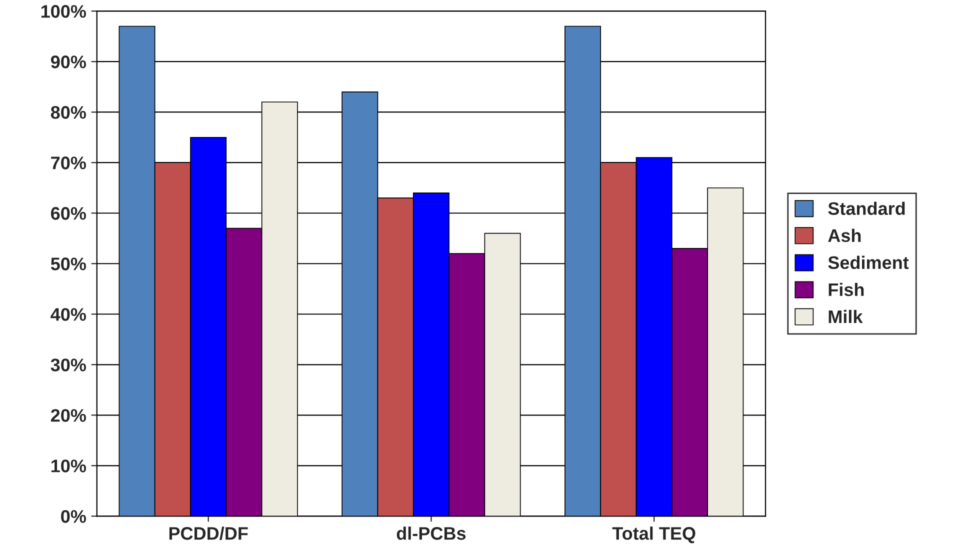  Describe the element at coordinates (846, 289) in the screenshot. I see `legend-label: Fish` at that location.